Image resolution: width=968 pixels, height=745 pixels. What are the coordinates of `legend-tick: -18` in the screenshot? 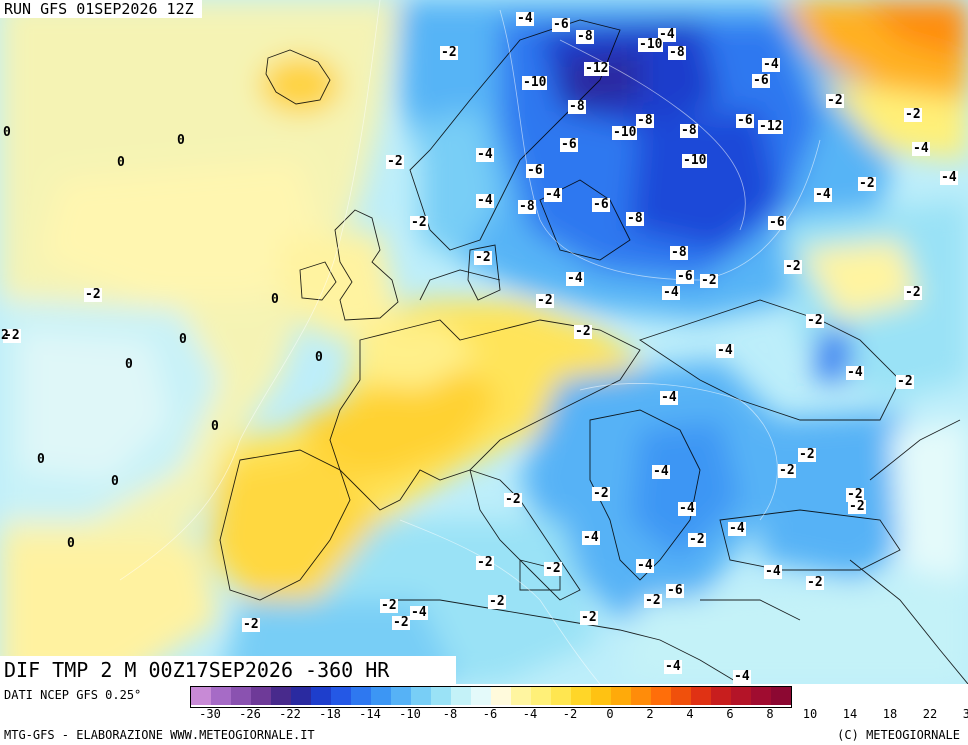 It's located at (330, 714).